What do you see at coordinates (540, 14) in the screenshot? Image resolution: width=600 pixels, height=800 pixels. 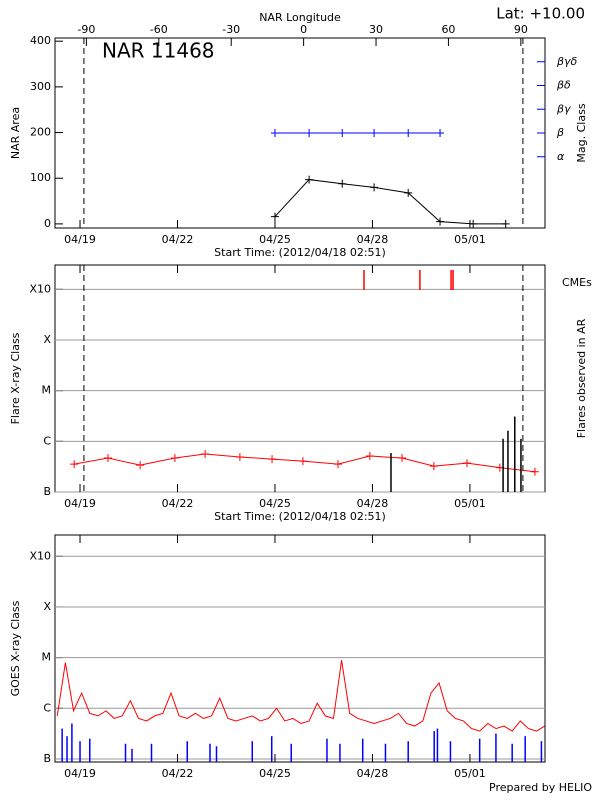 I see `latitude-annotation: Lat: +10.00` at bounding box center [540, 14].